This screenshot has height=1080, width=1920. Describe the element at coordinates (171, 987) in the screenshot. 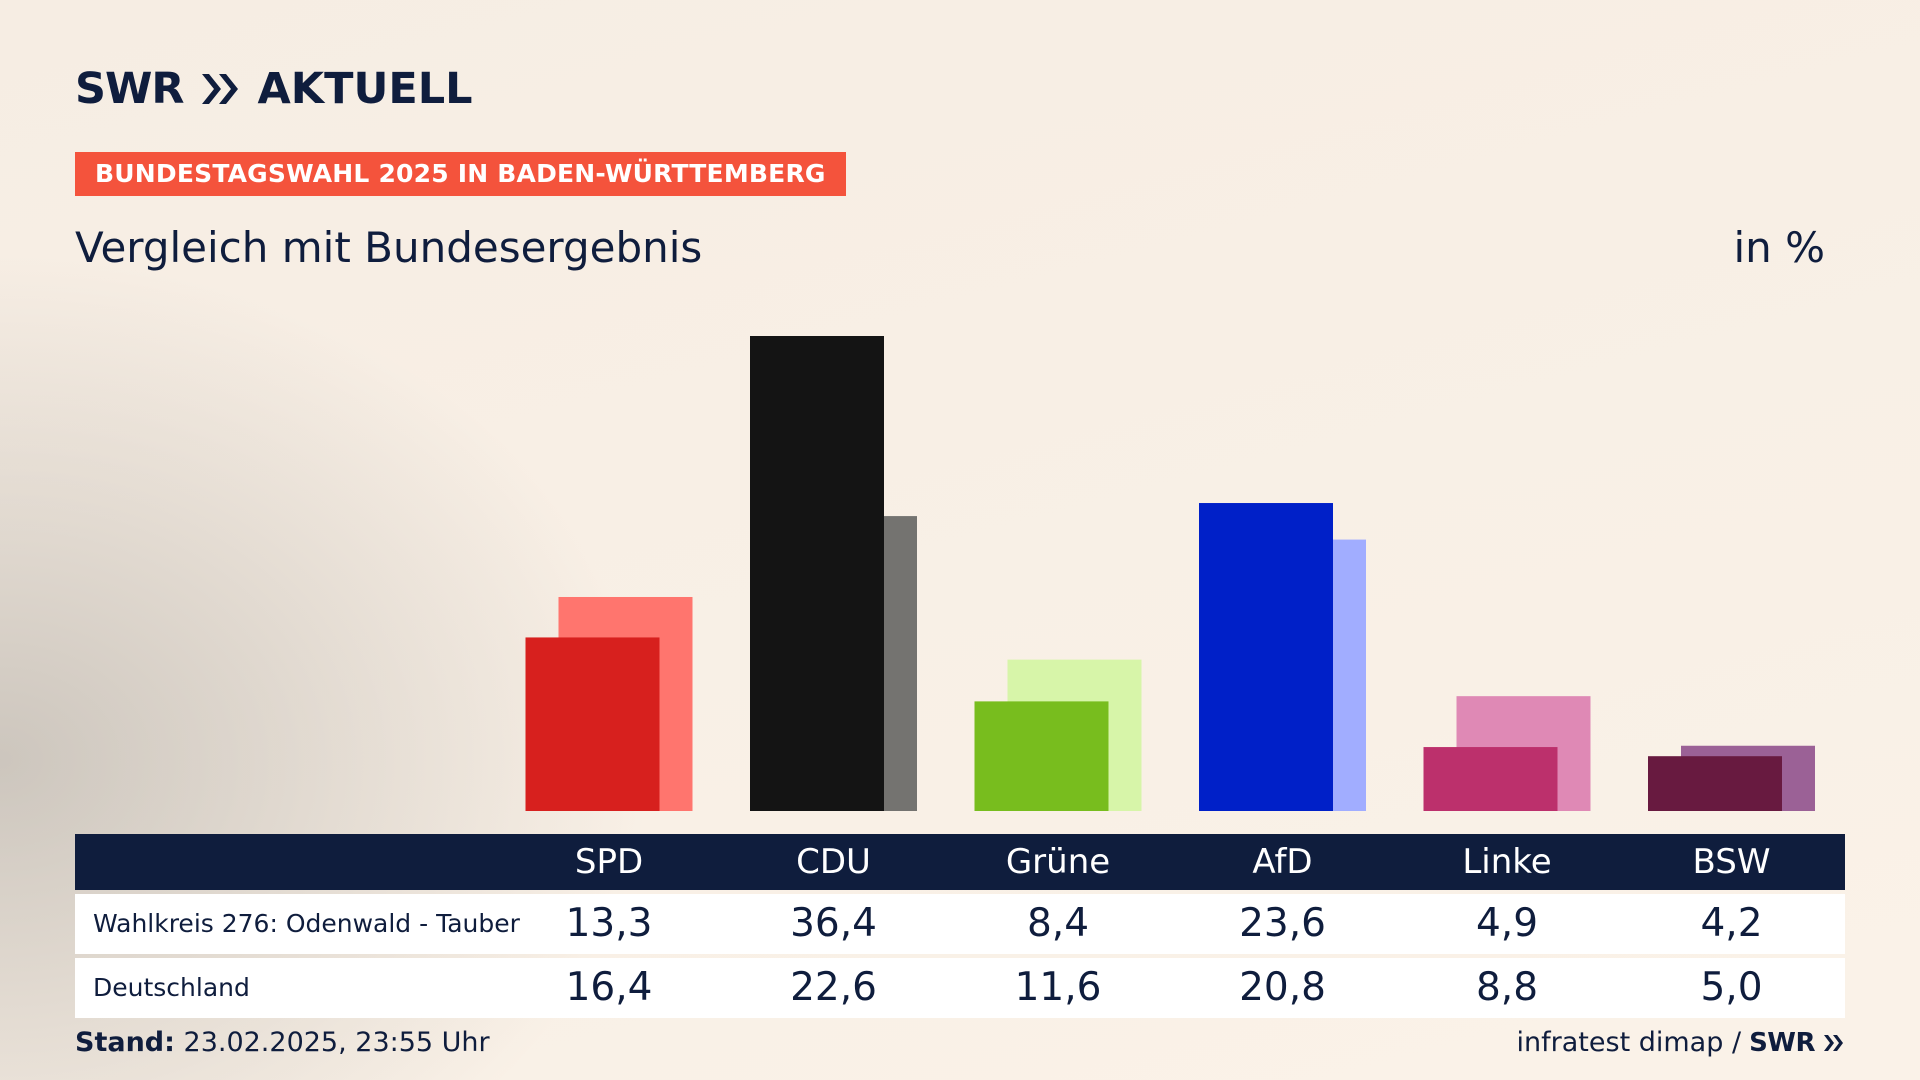

I see `row-label-deutschland: Deutschland` at that location.